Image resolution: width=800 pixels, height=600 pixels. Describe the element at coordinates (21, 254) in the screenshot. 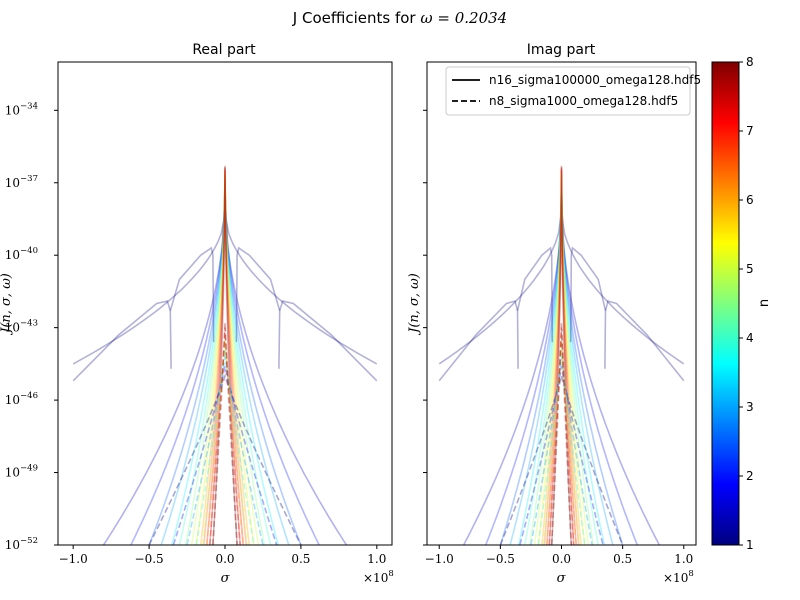

I see `y-tick-label: 10−40` at that location.